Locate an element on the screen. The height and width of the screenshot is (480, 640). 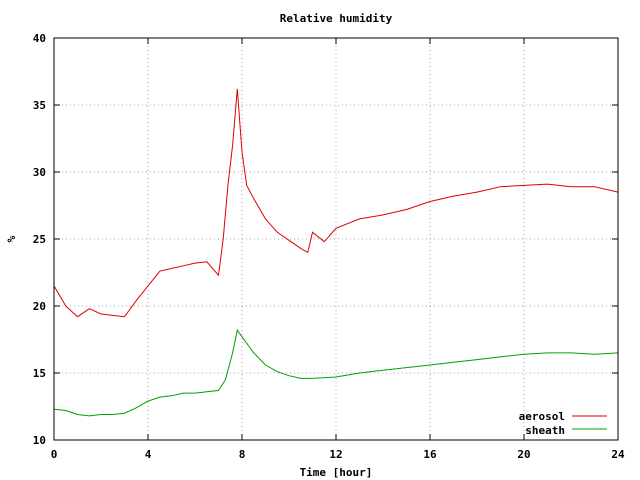
x-tick-label: 4 is located at coordinates (148, 454).